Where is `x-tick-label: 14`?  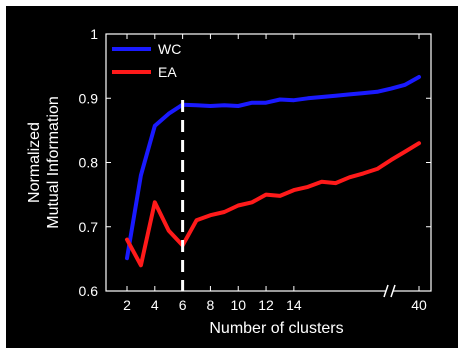 x-tick-label: 14 is located at coordinates (294, 305).